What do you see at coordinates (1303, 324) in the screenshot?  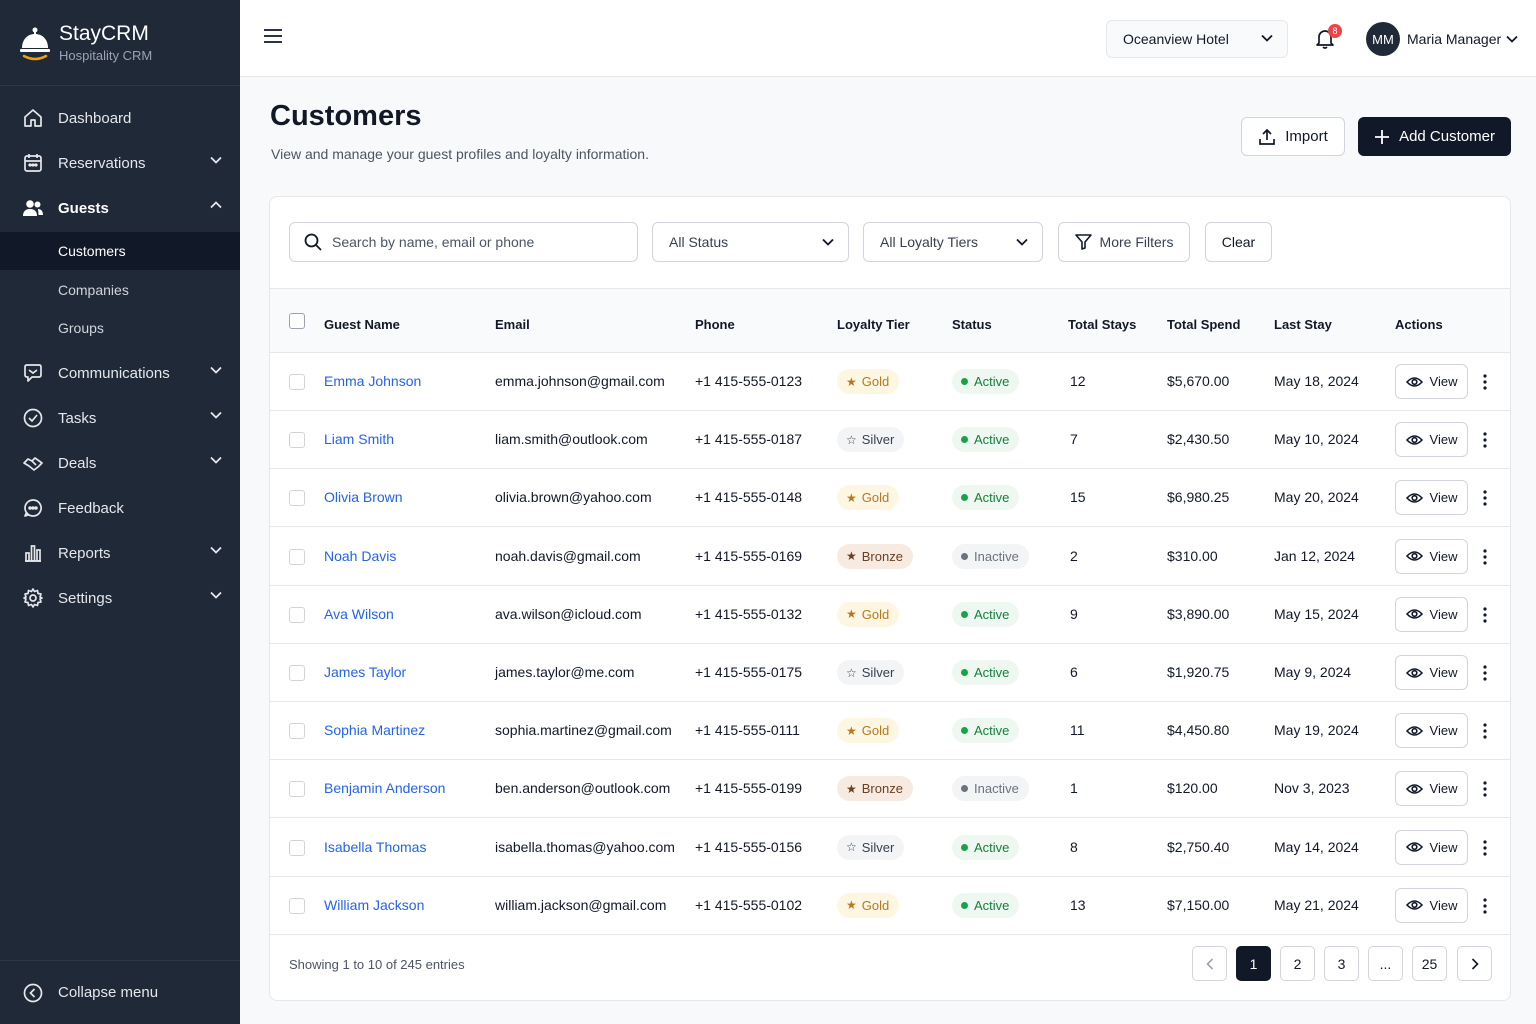 I see `column-header-last-stay: Last Stay` at bounding box center [1303, 324].